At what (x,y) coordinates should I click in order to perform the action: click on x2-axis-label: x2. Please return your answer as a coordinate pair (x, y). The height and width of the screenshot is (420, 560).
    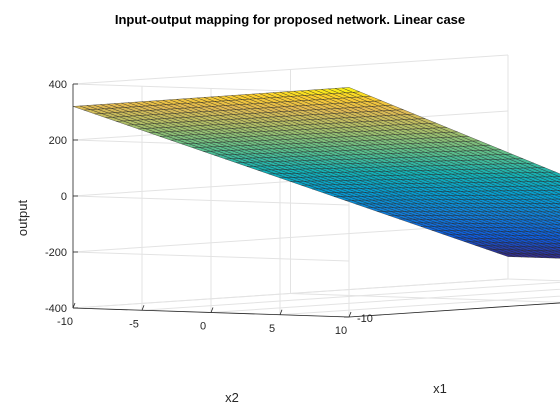
    Looking at the image, I should click on (232, 397).